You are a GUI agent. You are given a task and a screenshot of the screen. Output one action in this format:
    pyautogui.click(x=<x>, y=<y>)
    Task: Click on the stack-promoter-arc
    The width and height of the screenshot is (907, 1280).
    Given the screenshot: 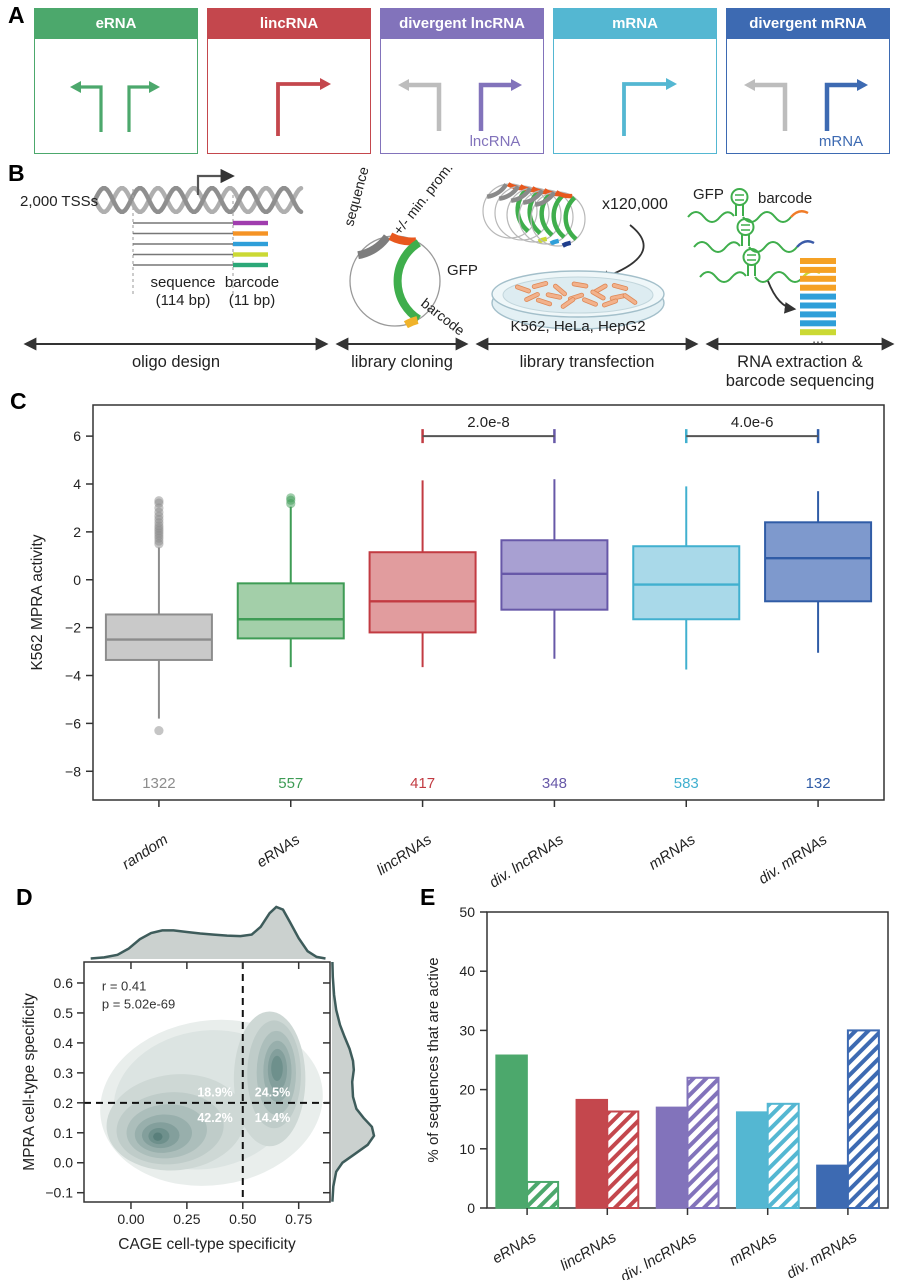 What is the action you would take?
    pyautogui.click(x=563, y=194)
    